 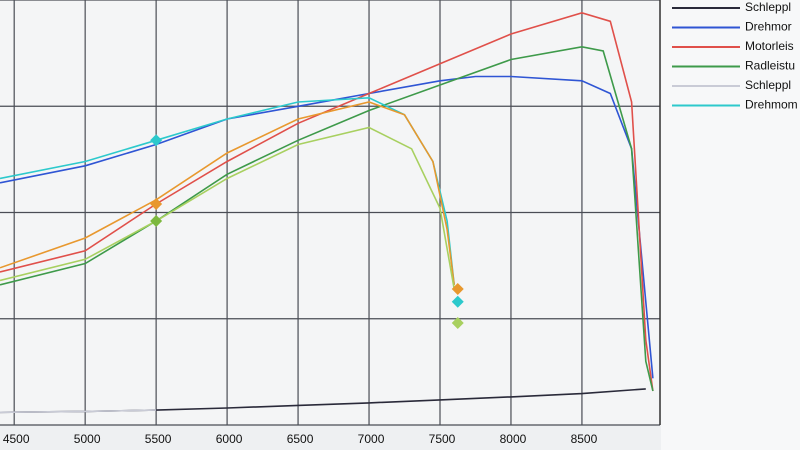 What do you see at coordinates (771, 105) in the screenshot?
I see `legend-label: Drehmom` at bounding box center [771, 105].